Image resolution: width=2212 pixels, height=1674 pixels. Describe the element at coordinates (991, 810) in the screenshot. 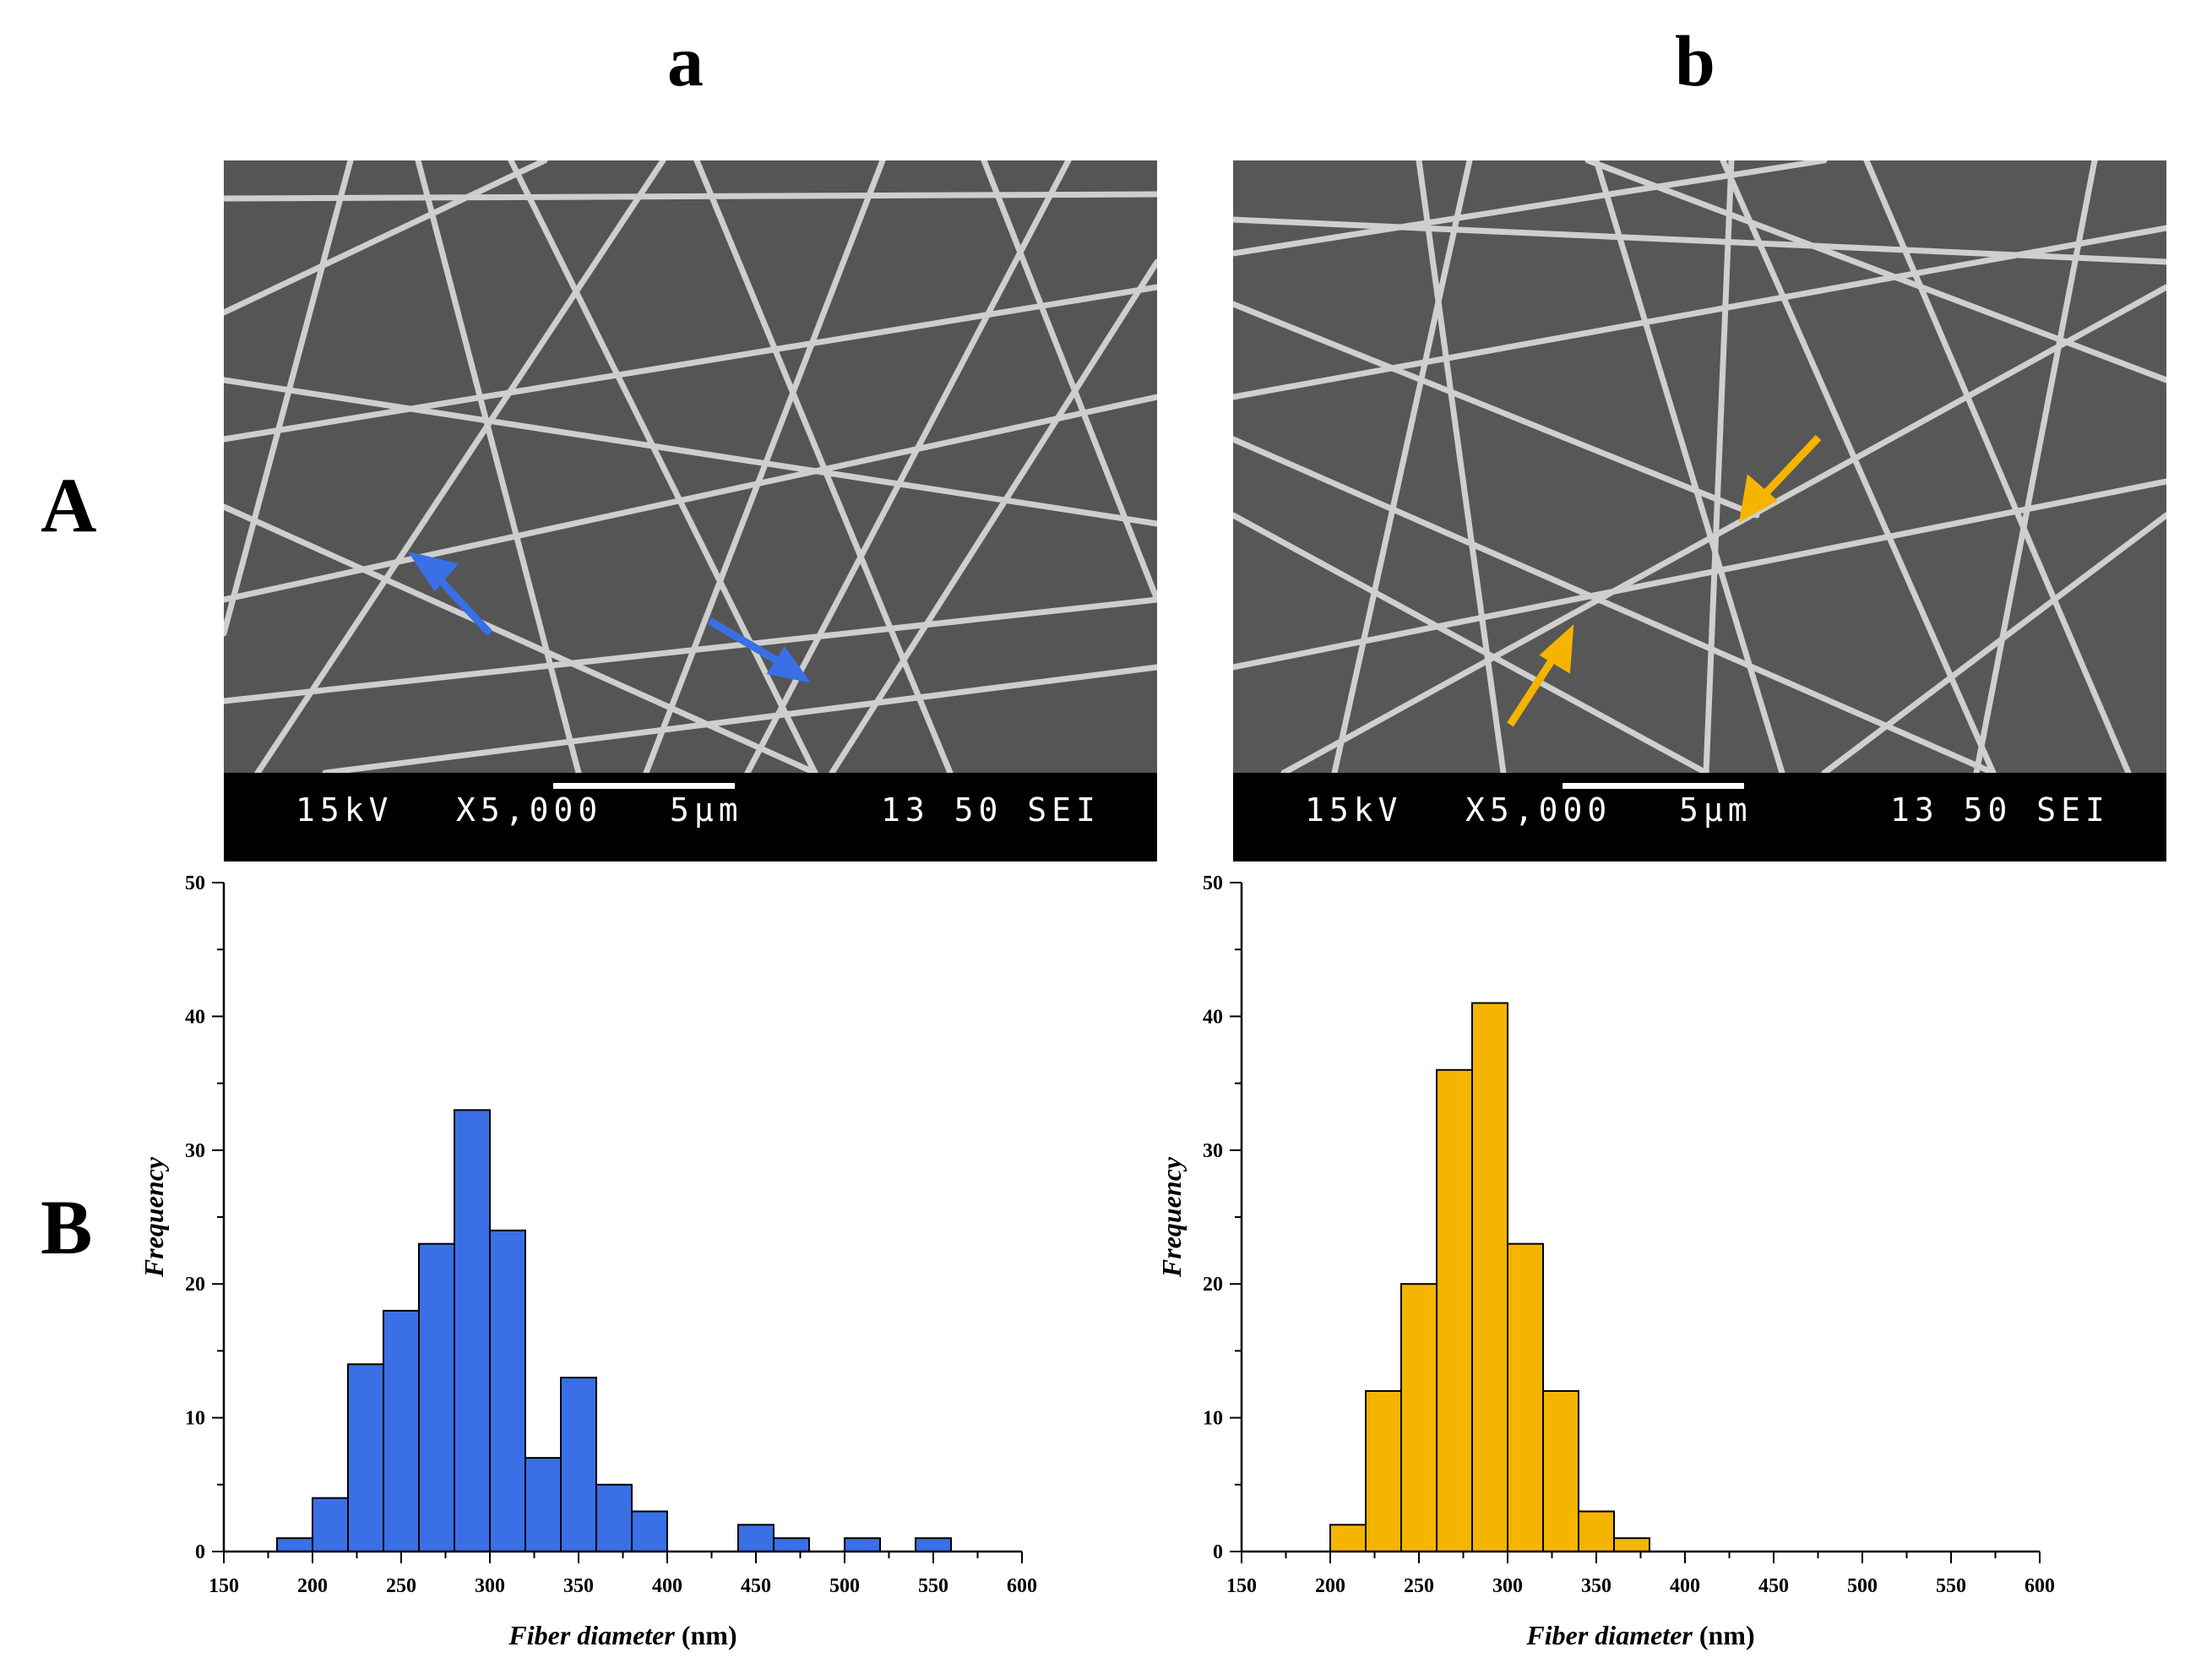

I see `sem-code-a: 13 50 SEI` at that location.